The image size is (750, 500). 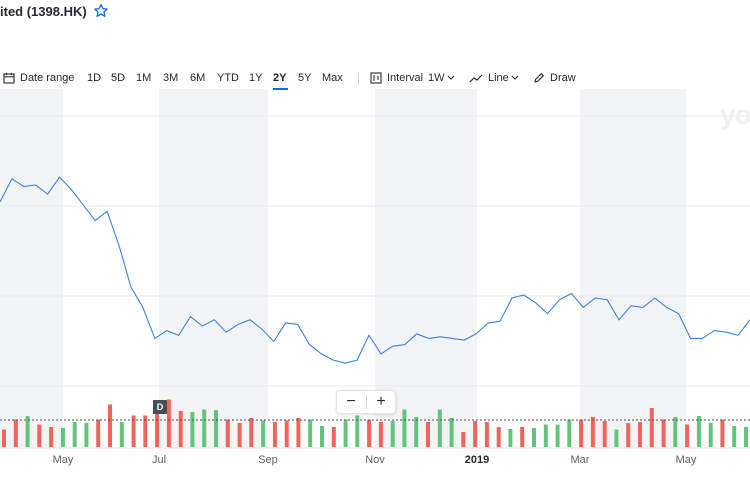 I want to click on chart-type-dropdown: Line, so click(x=498, y=78).